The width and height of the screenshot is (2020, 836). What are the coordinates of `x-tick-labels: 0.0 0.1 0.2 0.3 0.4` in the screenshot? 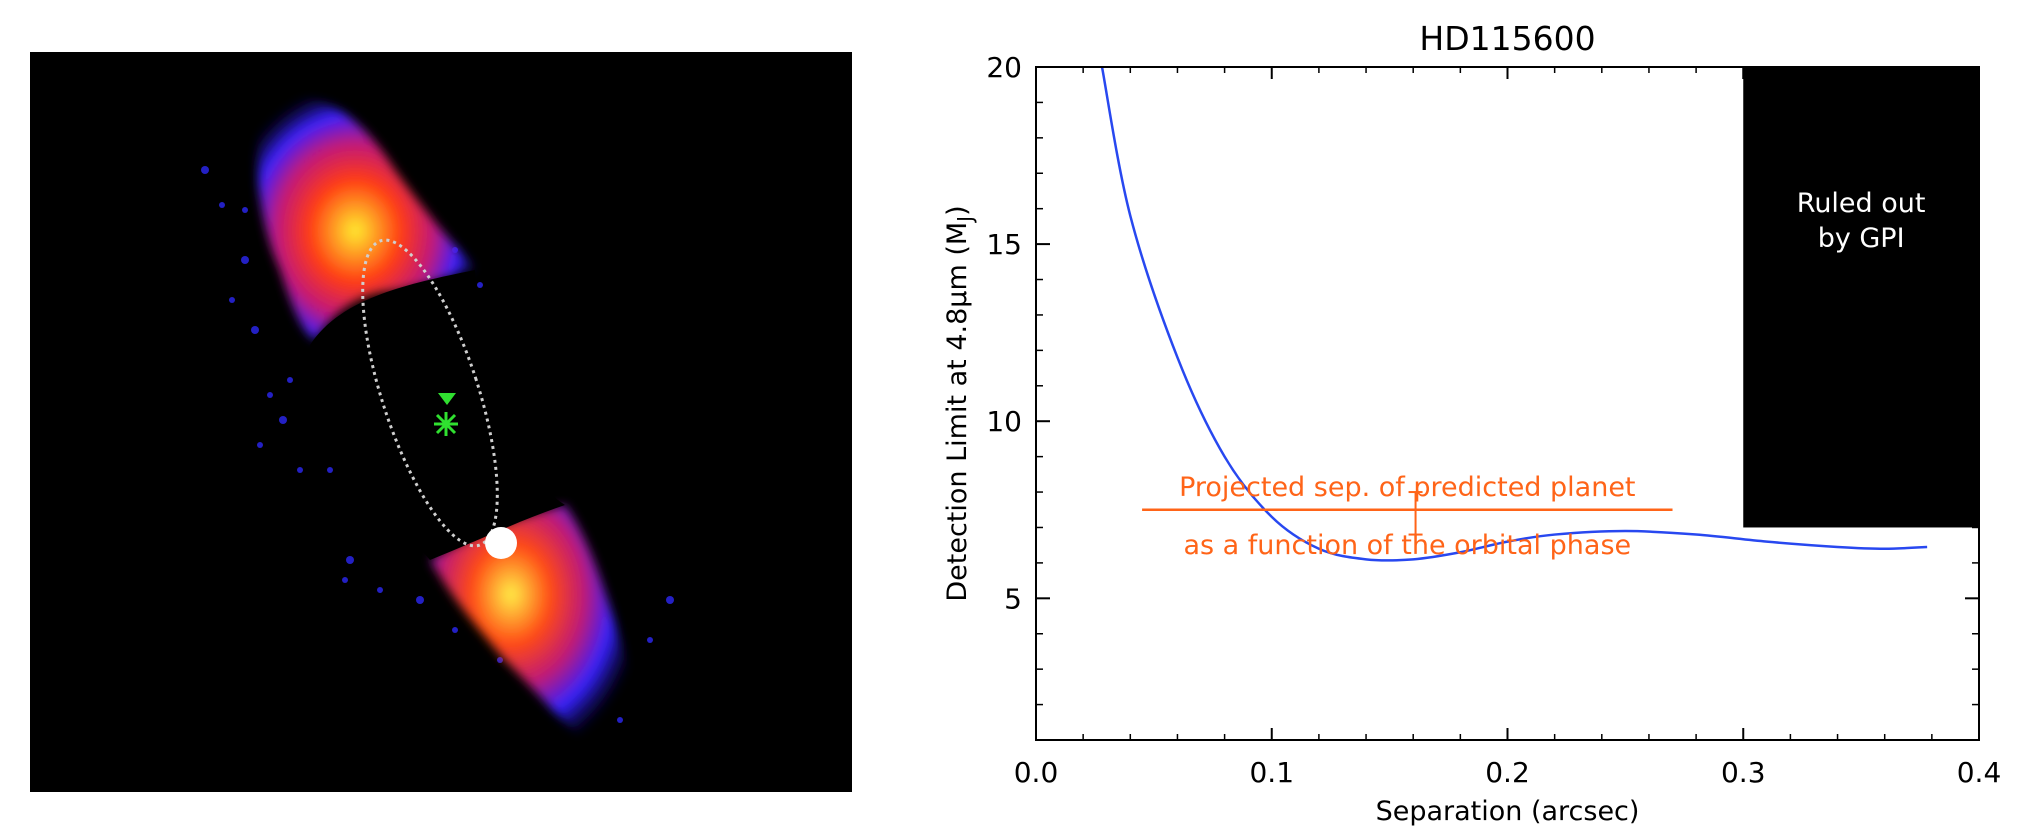 It's located at (1508, 772).